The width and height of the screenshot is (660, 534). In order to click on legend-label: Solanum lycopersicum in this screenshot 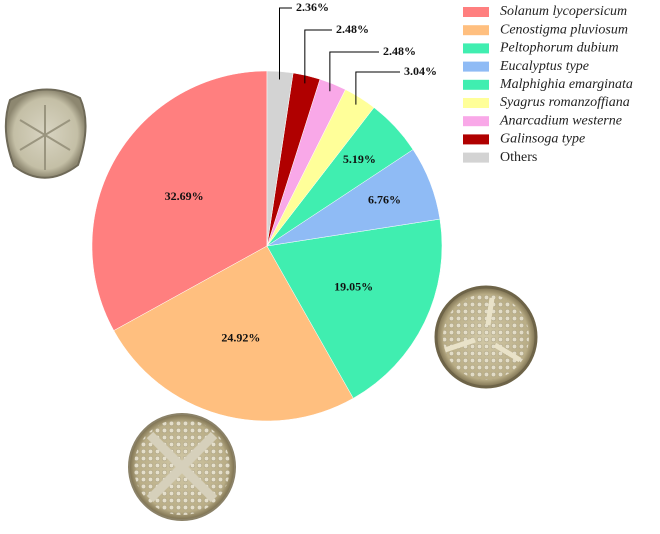, I will do `click(563, 11)`.